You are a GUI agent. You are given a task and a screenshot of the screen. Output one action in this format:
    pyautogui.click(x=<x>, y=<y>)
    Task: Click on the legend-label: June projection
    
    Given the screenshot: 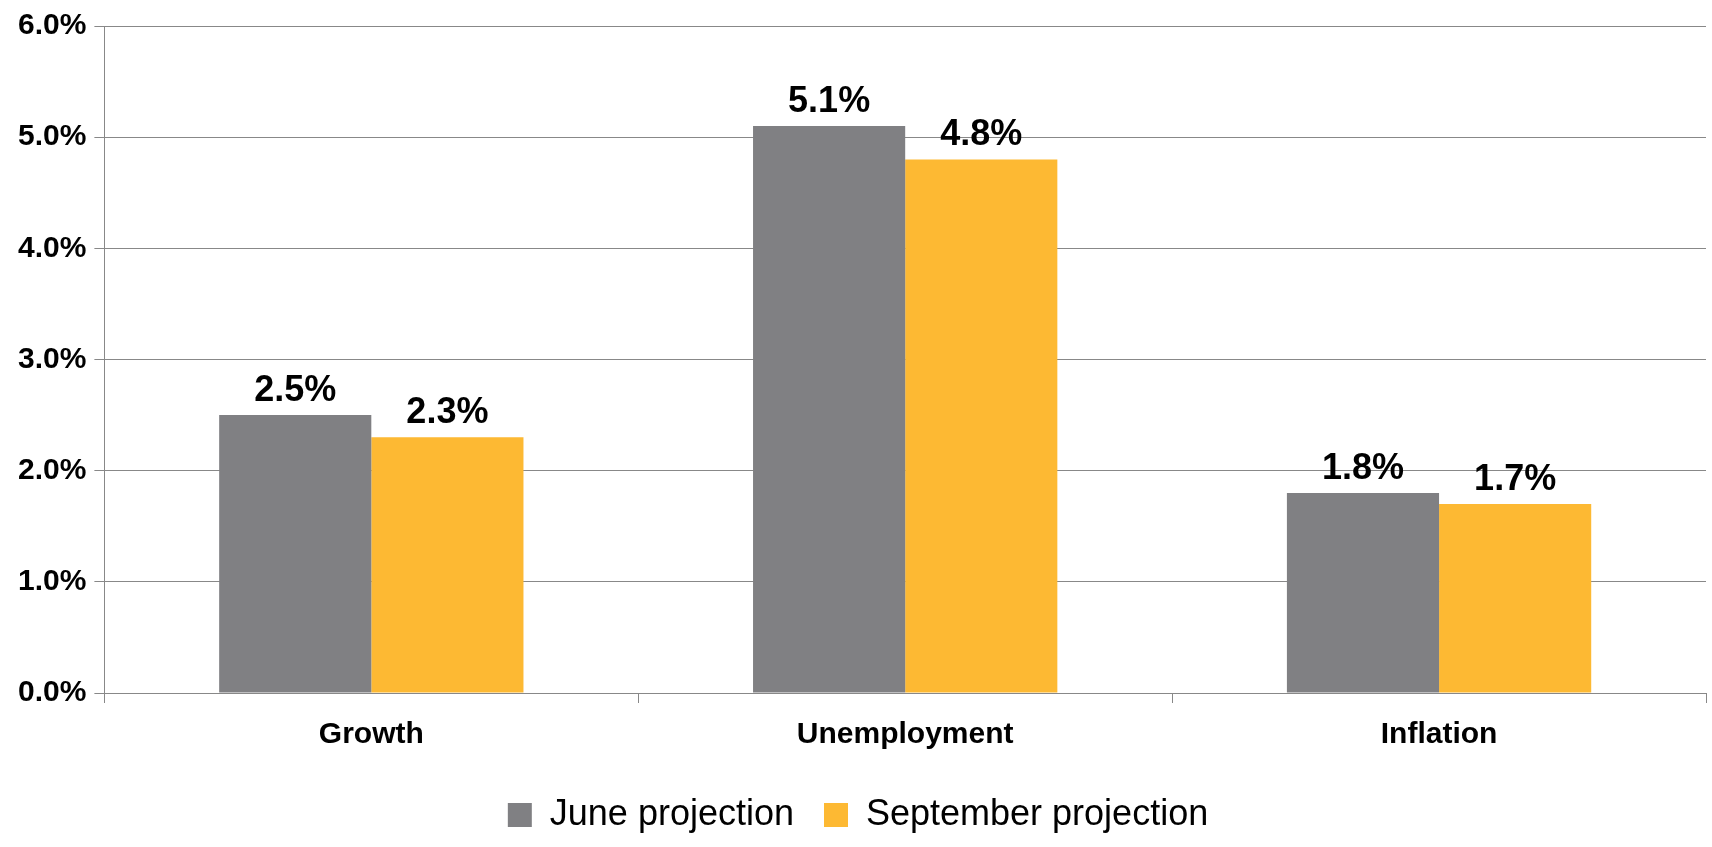 What is the action you would take?
    pyautogui.click(x=671, y=812)
    